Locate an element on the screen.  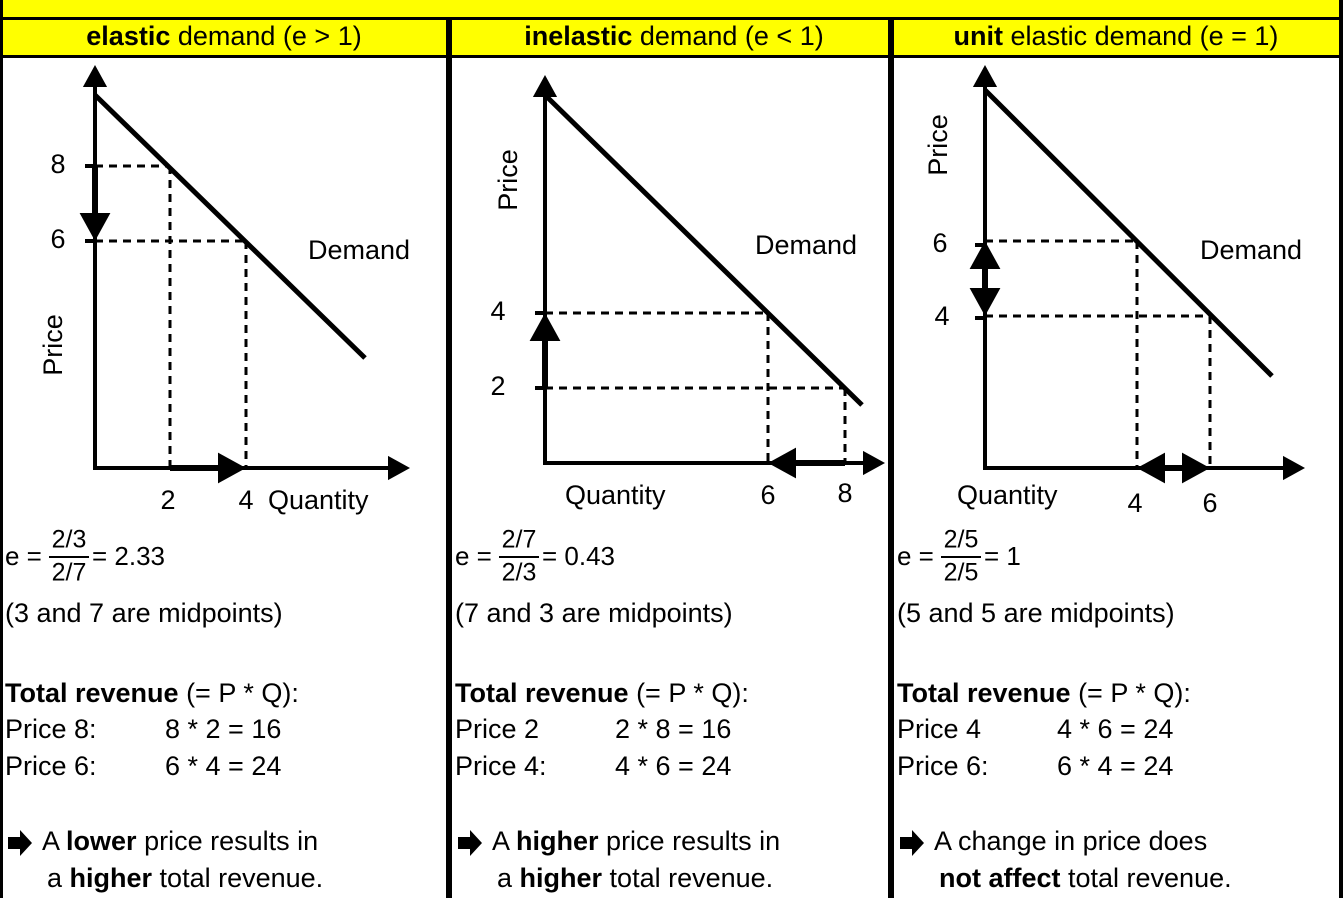
y-tick-label: 2 is located at coordinates (497, 386).